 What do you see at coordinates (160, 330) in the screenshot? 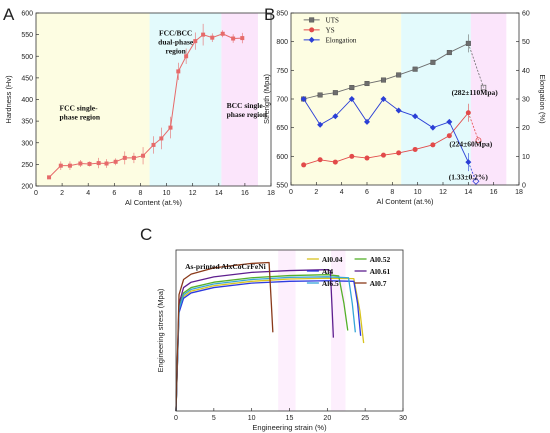
I see `panel-c-y-axis-label: Engineering stress (Mpa)` at bounding box center [160, 330].